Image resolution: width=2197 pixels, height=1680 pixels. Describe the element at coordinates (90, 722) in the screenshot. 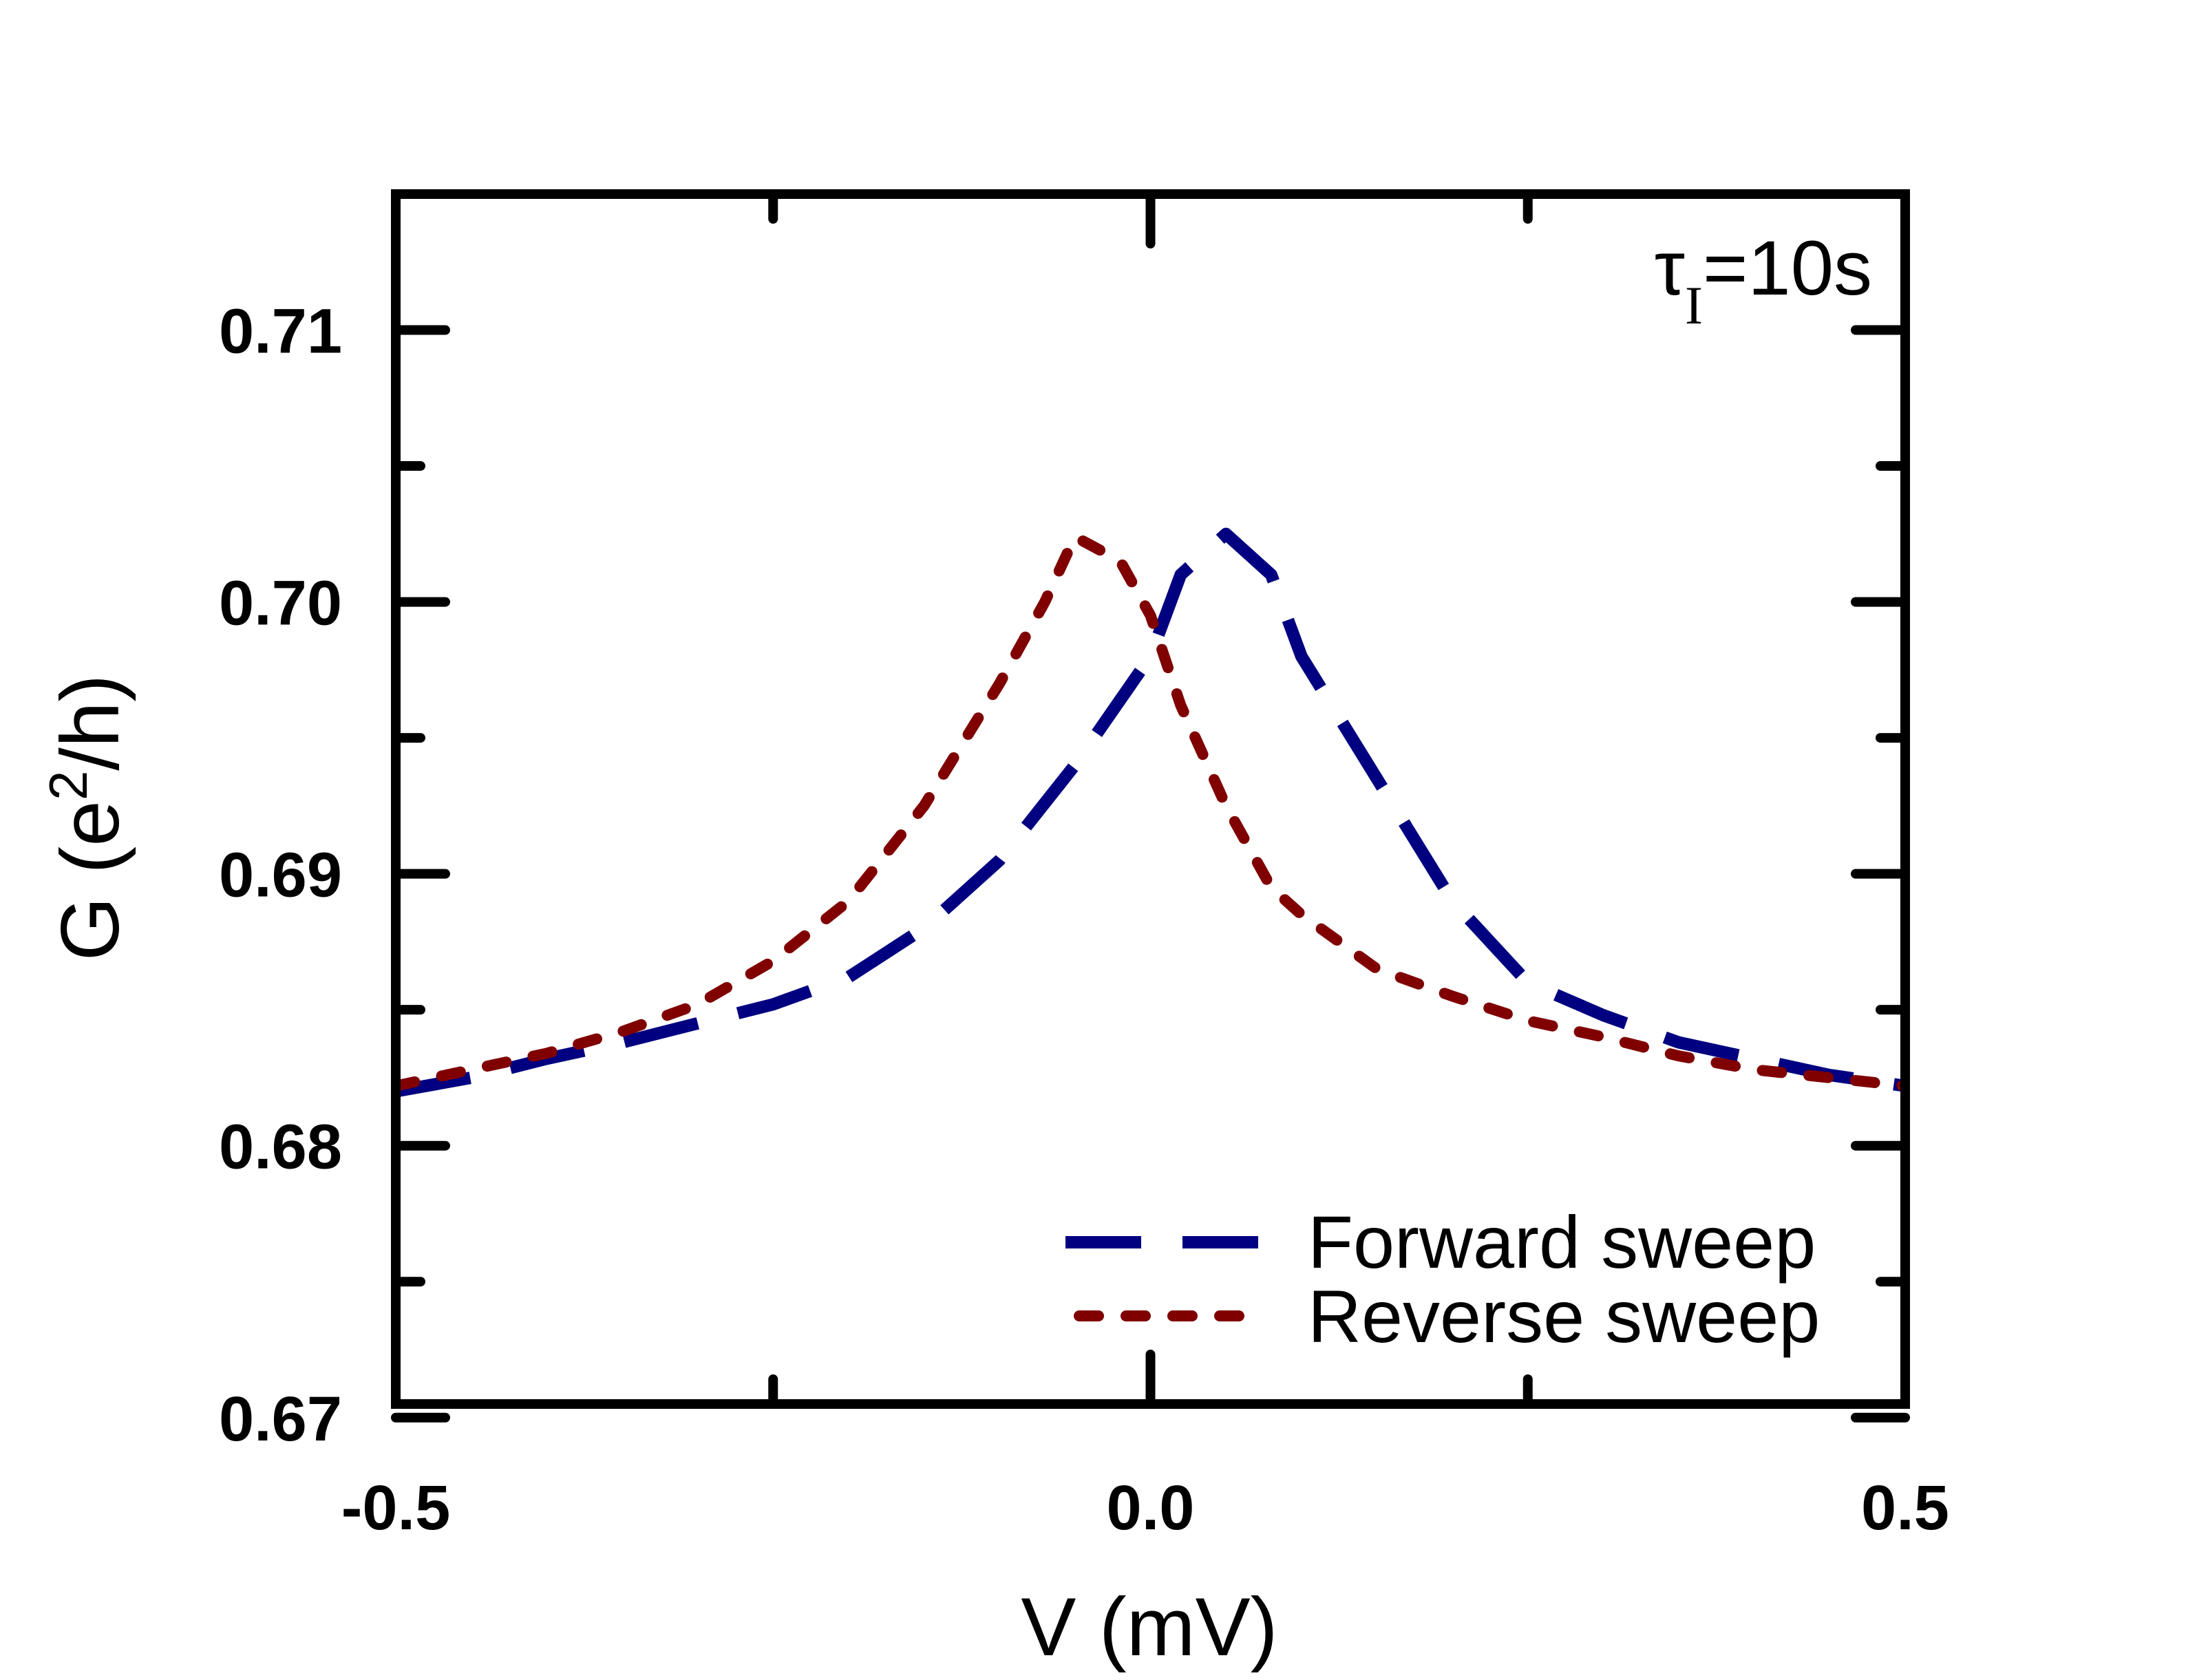

I see `y-axis-title-tail: /h)` at that location.